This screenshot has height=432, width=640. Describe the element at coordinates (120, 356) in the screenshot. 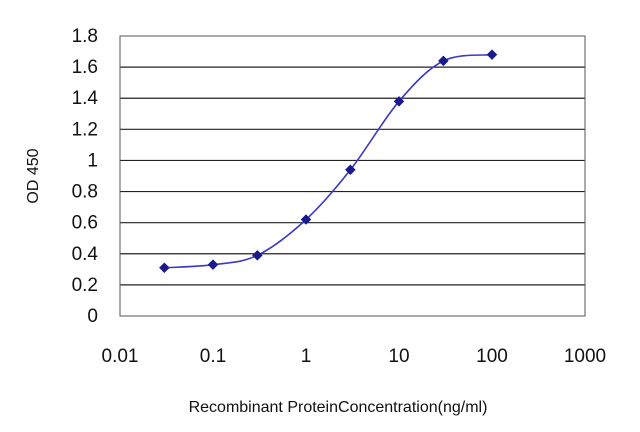

I see `x-tick-label: 0.01` at that location.